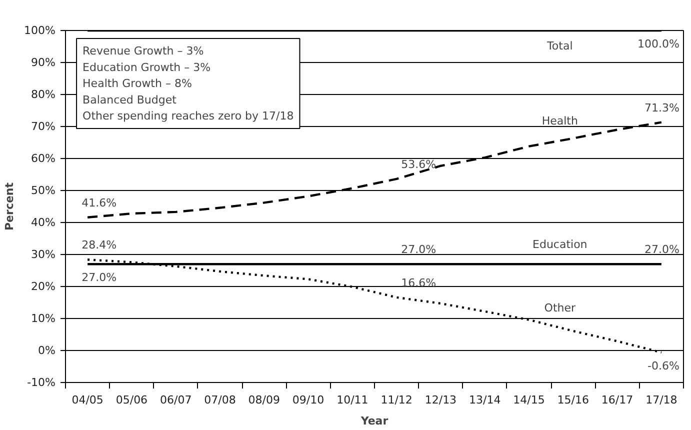 The height and width of the screenshot is (430, 691). What do you see at coordinates (440, 400) in the screenshot?
I see `x-tick-label: 12/13` at bounding box center [440, 400].